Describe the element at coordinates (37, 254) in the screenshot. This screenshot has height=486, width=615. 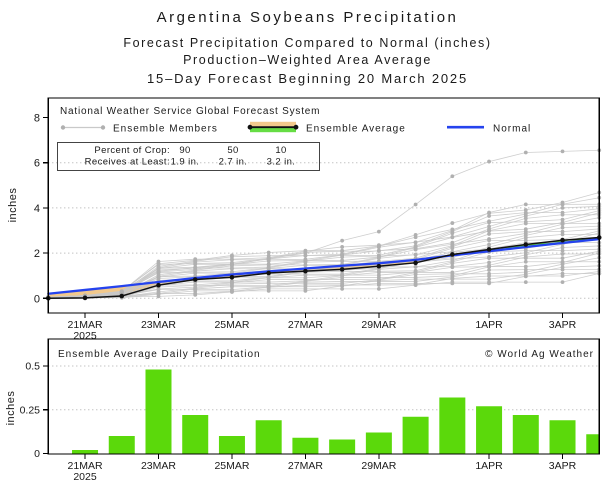
I see `main-ytick-label: 2` at that location.